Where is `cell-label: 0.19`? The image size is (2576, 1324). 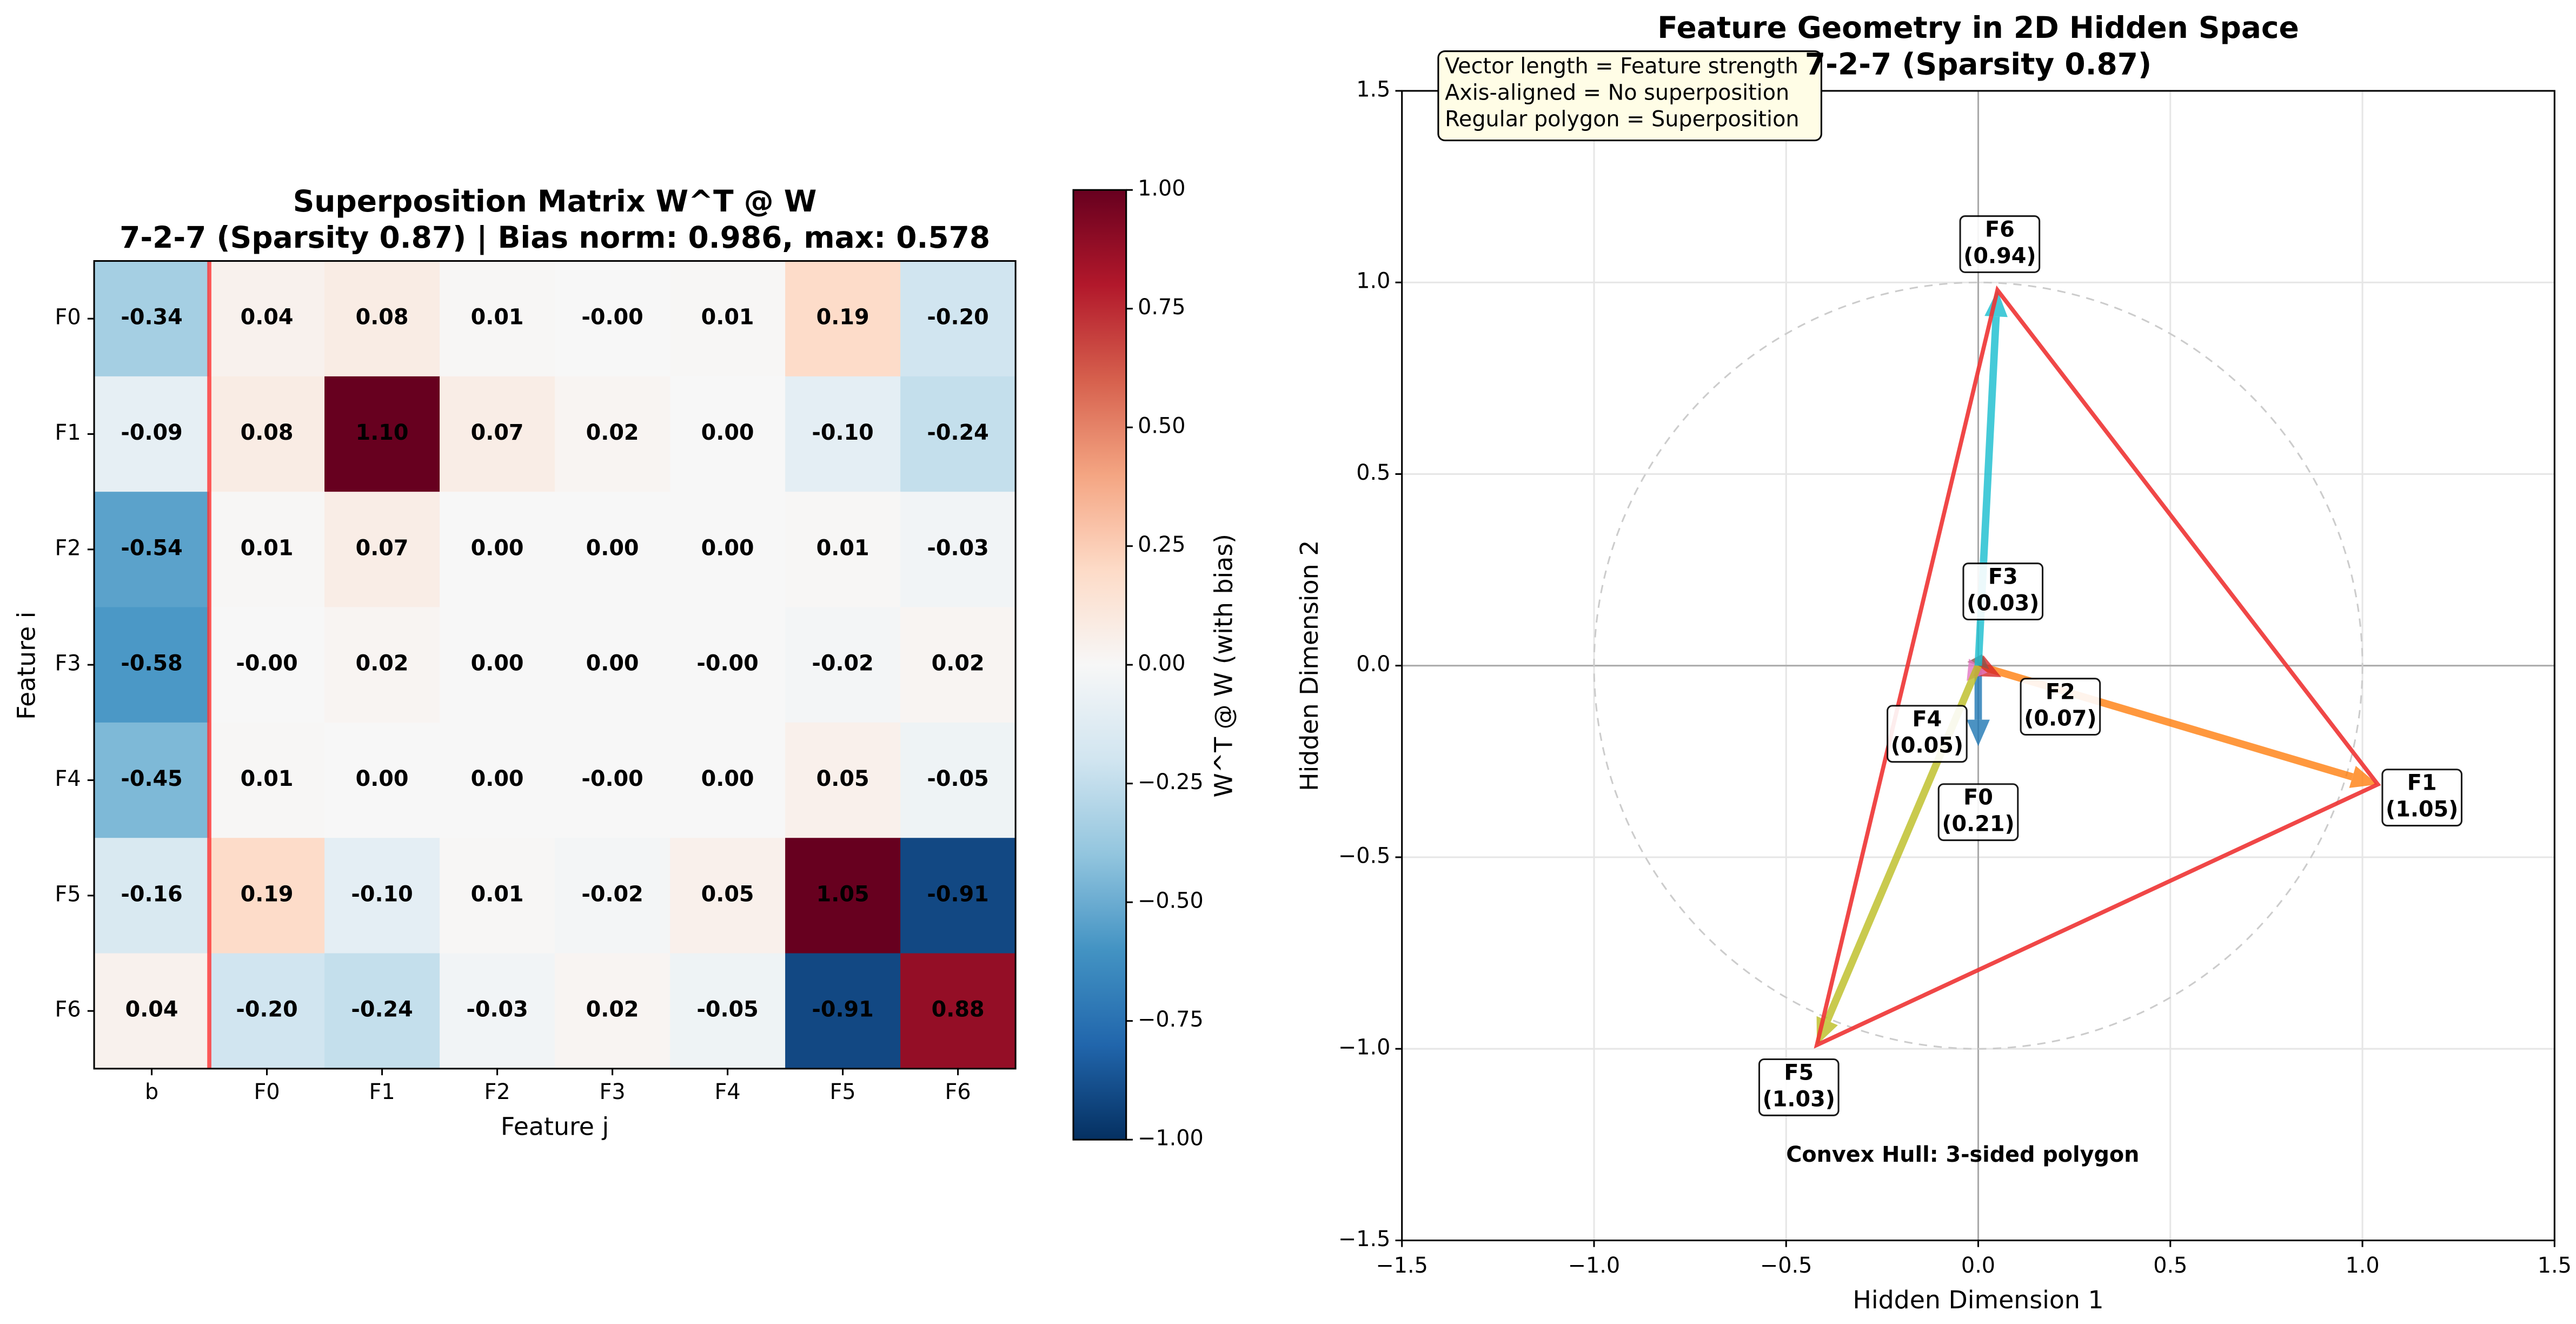
cell-label: 0.19 is located at coordinates (842, 317).